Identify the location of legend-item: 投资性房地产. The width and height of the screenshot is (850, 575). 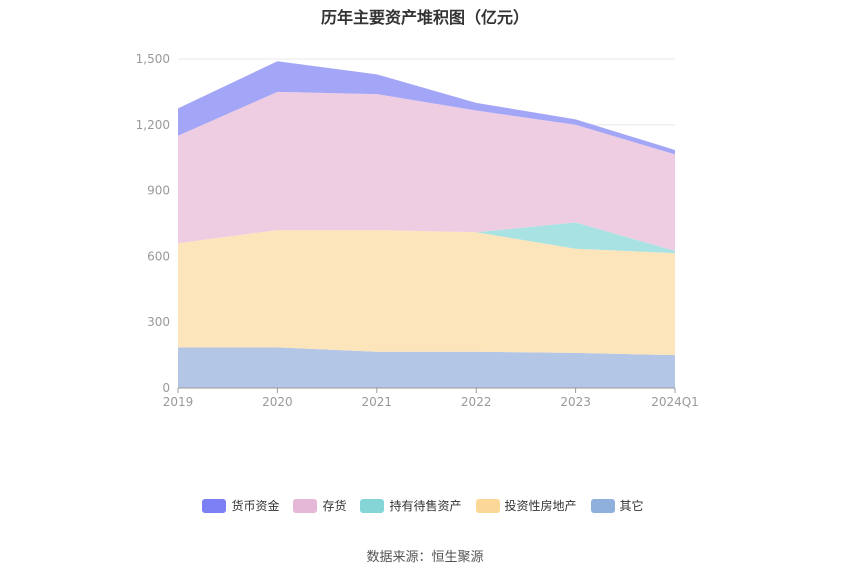
(526, 505).